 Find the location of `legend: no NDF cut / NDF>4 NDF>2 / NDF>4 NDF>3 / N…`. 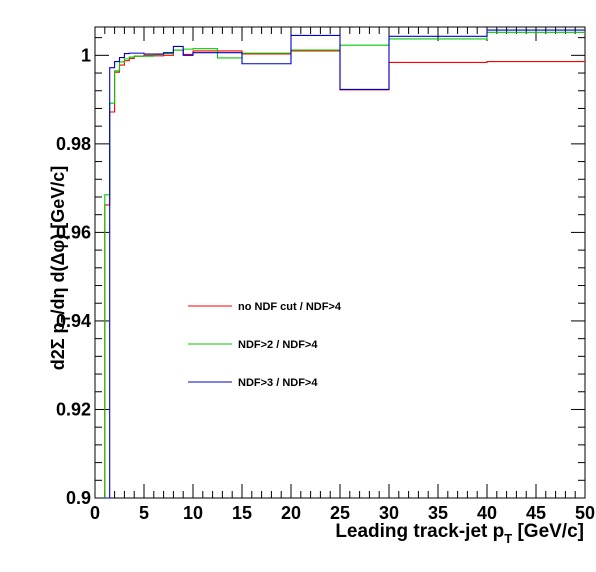

legend: no NDF cut / NDF>4 NDF>2 / NDF>4 NDF>3 / N… is located at coordinates (265, 345).